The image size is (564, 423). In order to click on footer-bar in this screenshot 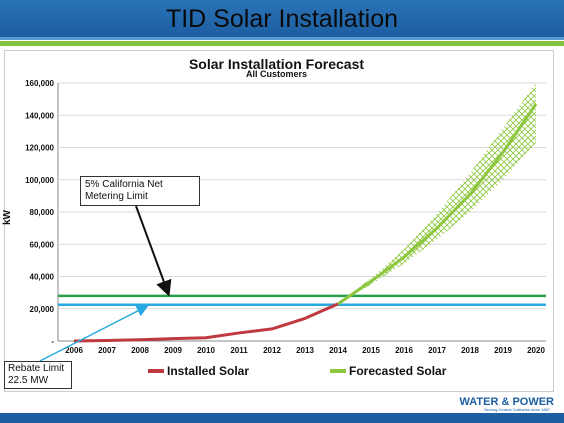, I will do `click(282, 418)`.